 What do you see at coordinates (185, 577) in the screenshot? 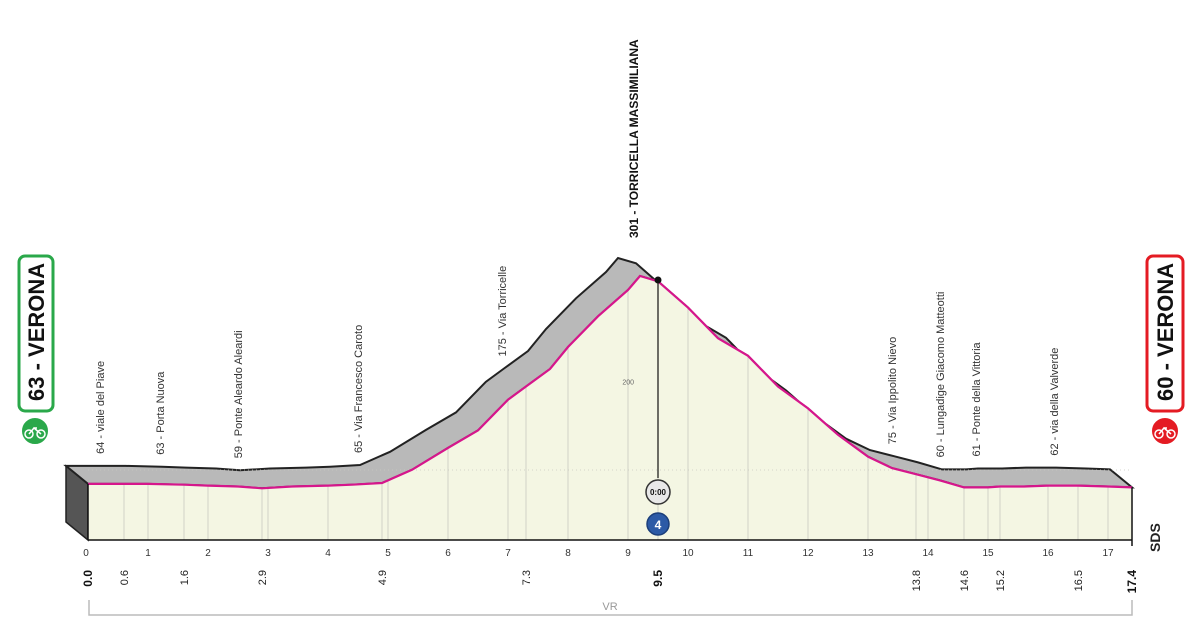
I see `point-km-label: 1.6` at bounding box center [185, 577].